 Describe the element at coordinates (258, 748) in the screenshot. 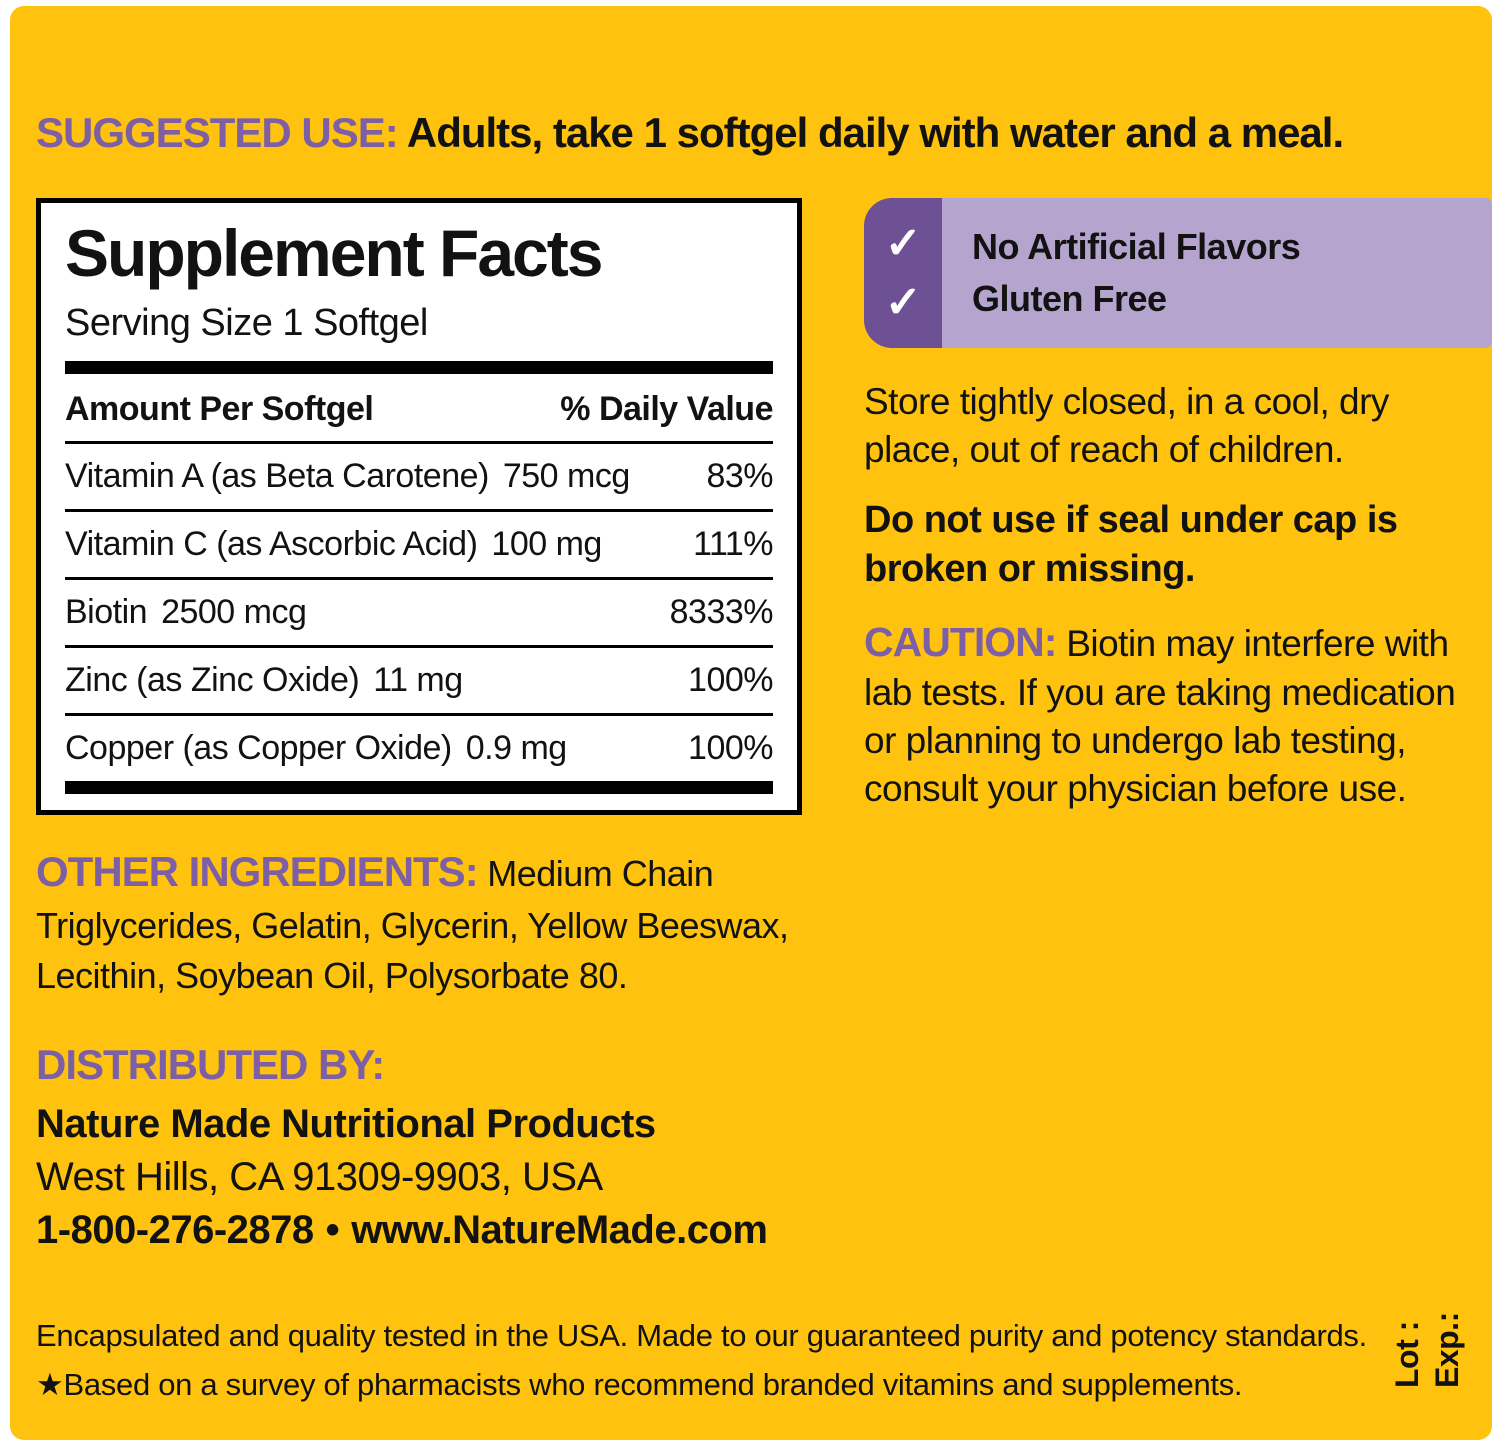

I see `nutrient-name: Copper (as Copper Oxide)` at that location.